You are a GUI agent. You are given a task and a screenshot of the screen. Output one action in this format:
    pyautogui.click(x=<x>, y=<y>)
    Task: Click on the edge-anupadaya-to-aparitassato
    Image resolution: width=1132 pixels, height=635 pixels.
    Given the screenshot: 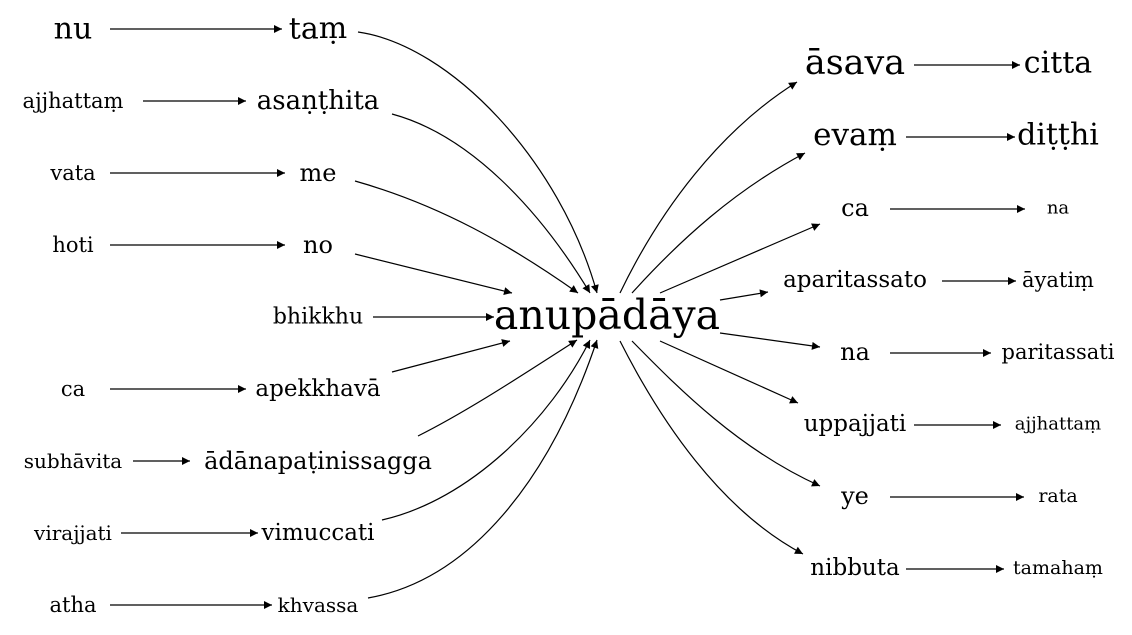 What is the action you would take?
    pyautogui.click(x=744, y=295)
    